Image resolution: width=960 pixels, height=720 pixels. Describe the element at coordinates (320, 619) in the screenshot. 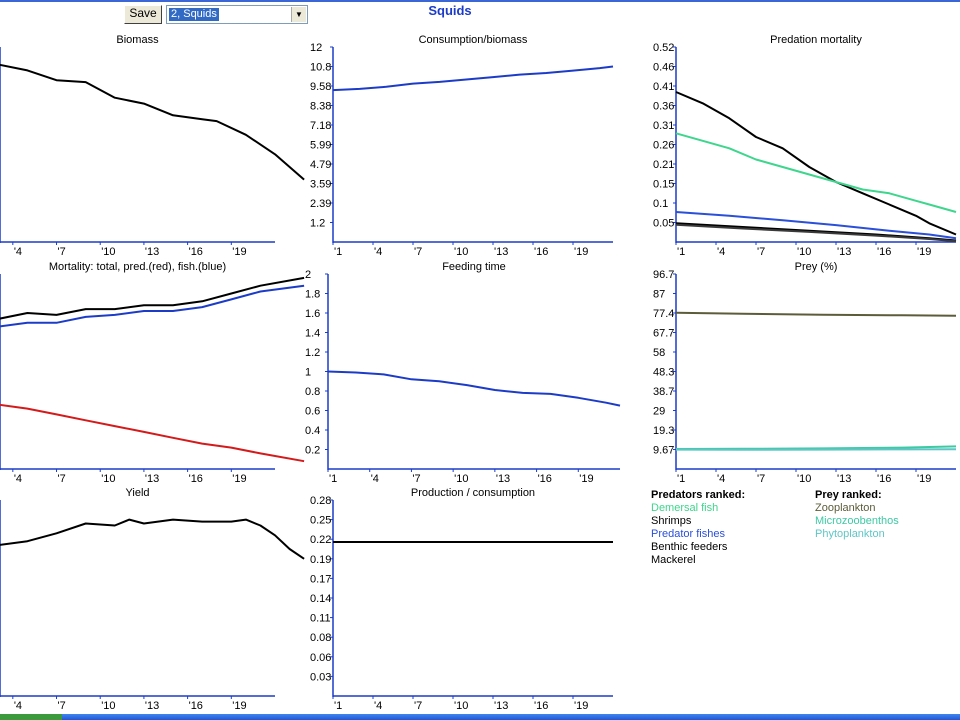

I see `y-tick-label: 0.11` at that location.